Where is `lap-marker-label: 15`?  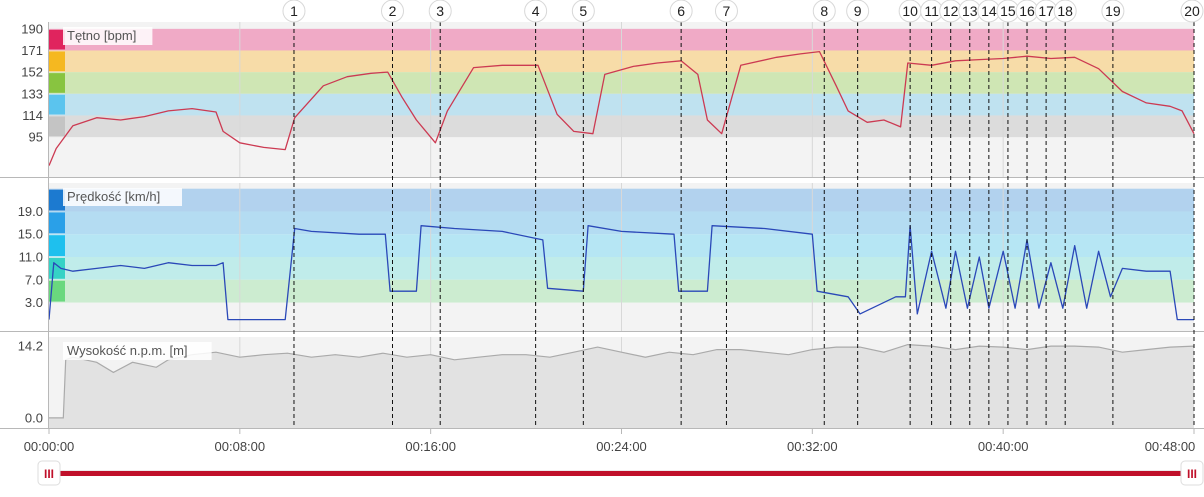
lap-marker-label: 15 is located at coordinates (1008, 11).